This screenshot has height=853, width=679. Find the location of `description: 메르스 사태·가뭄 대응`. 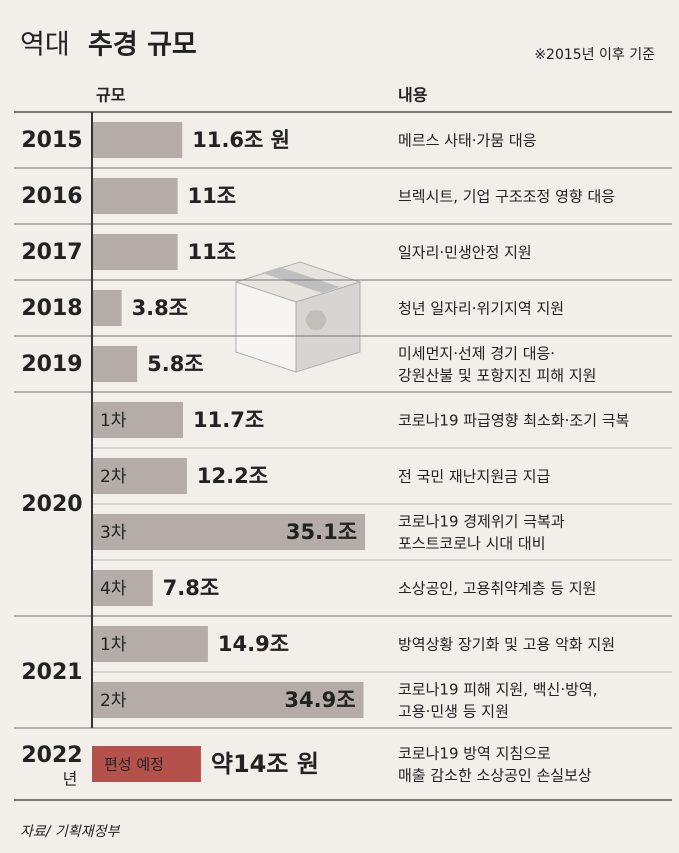

description: 메르스 사태·가뭄 대응 is located at coordinates (467, 141).